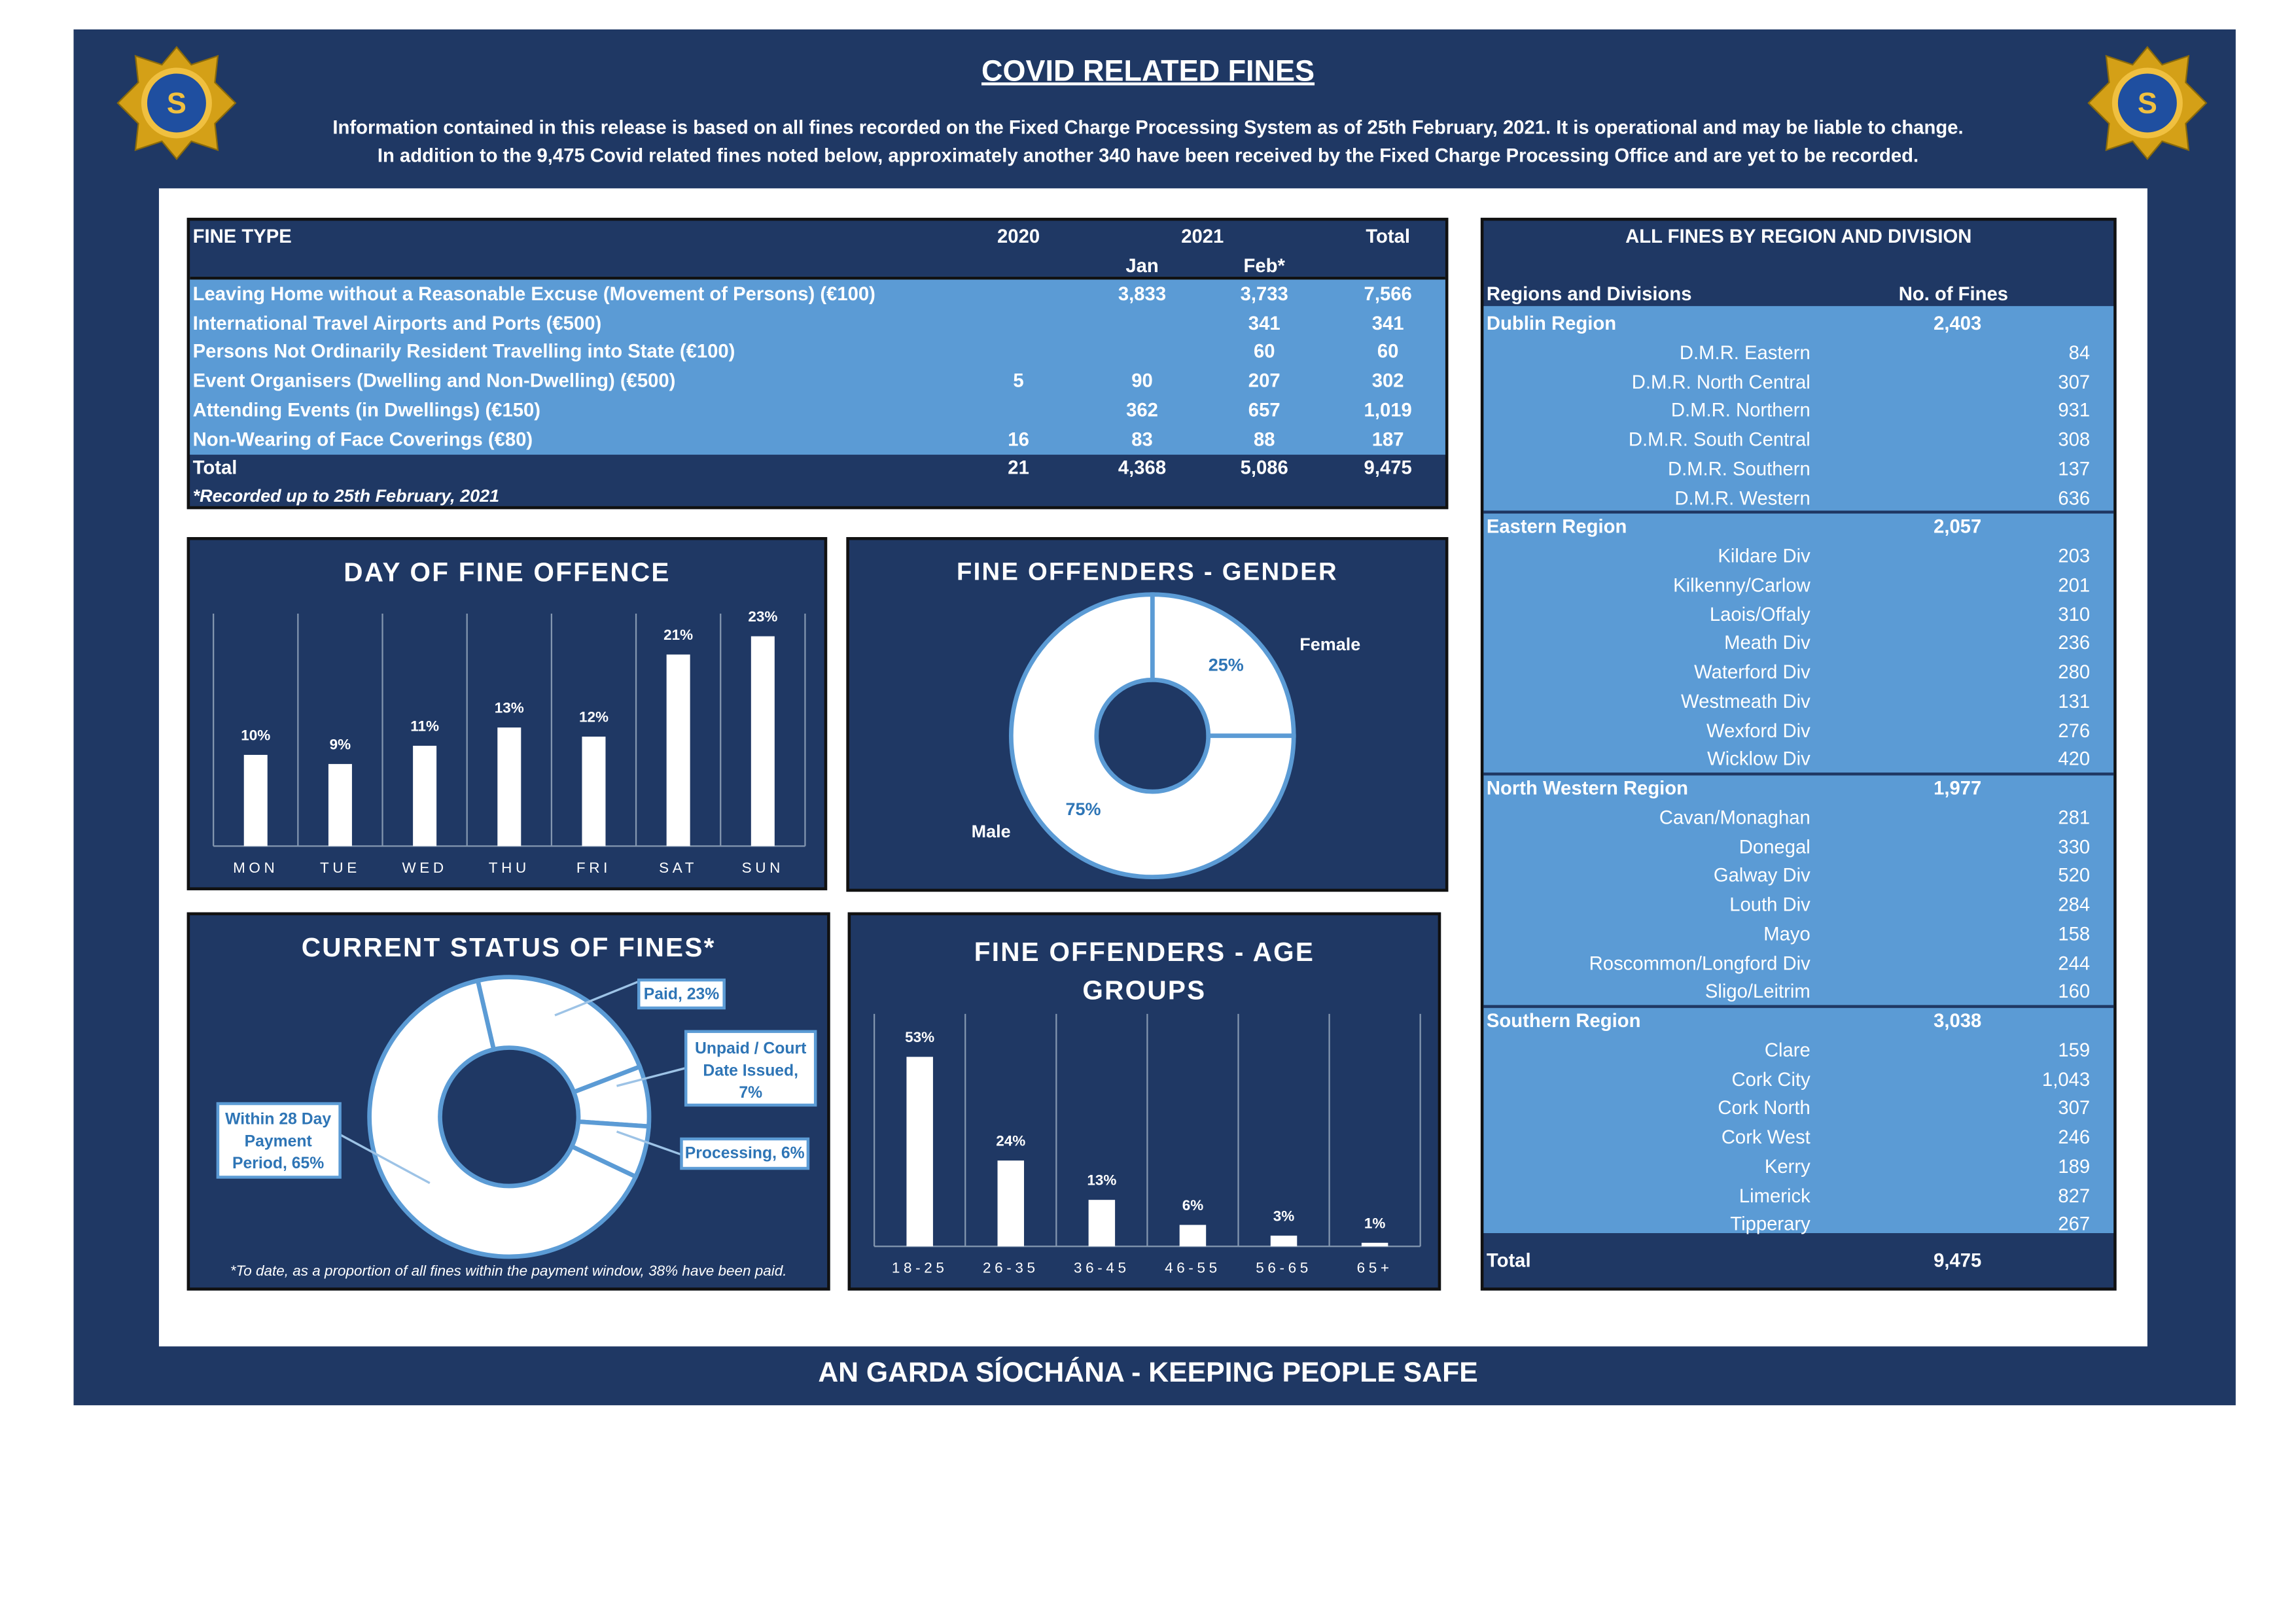  What do you see at coordinates (1226, 665) in the screenshot?
I see `data-label-female: 25%` at bounding box center [1226, 665].